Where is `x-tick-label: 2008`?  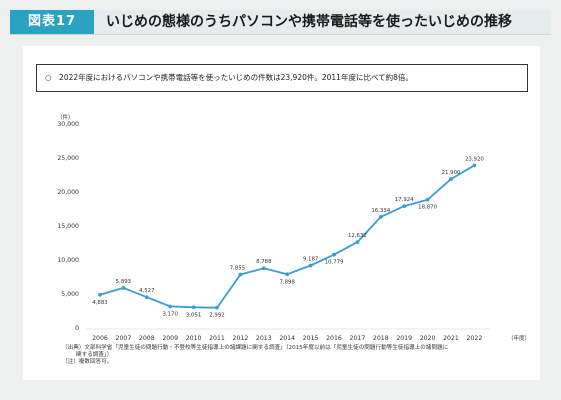 x-tick-label: 2008 is located at coordinates (147, 338).